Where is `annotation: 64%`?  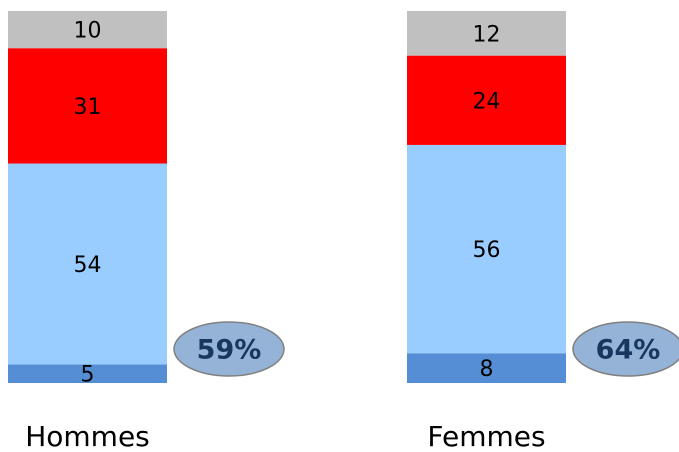
annotation: 64% is located at coordinates (628, 350).